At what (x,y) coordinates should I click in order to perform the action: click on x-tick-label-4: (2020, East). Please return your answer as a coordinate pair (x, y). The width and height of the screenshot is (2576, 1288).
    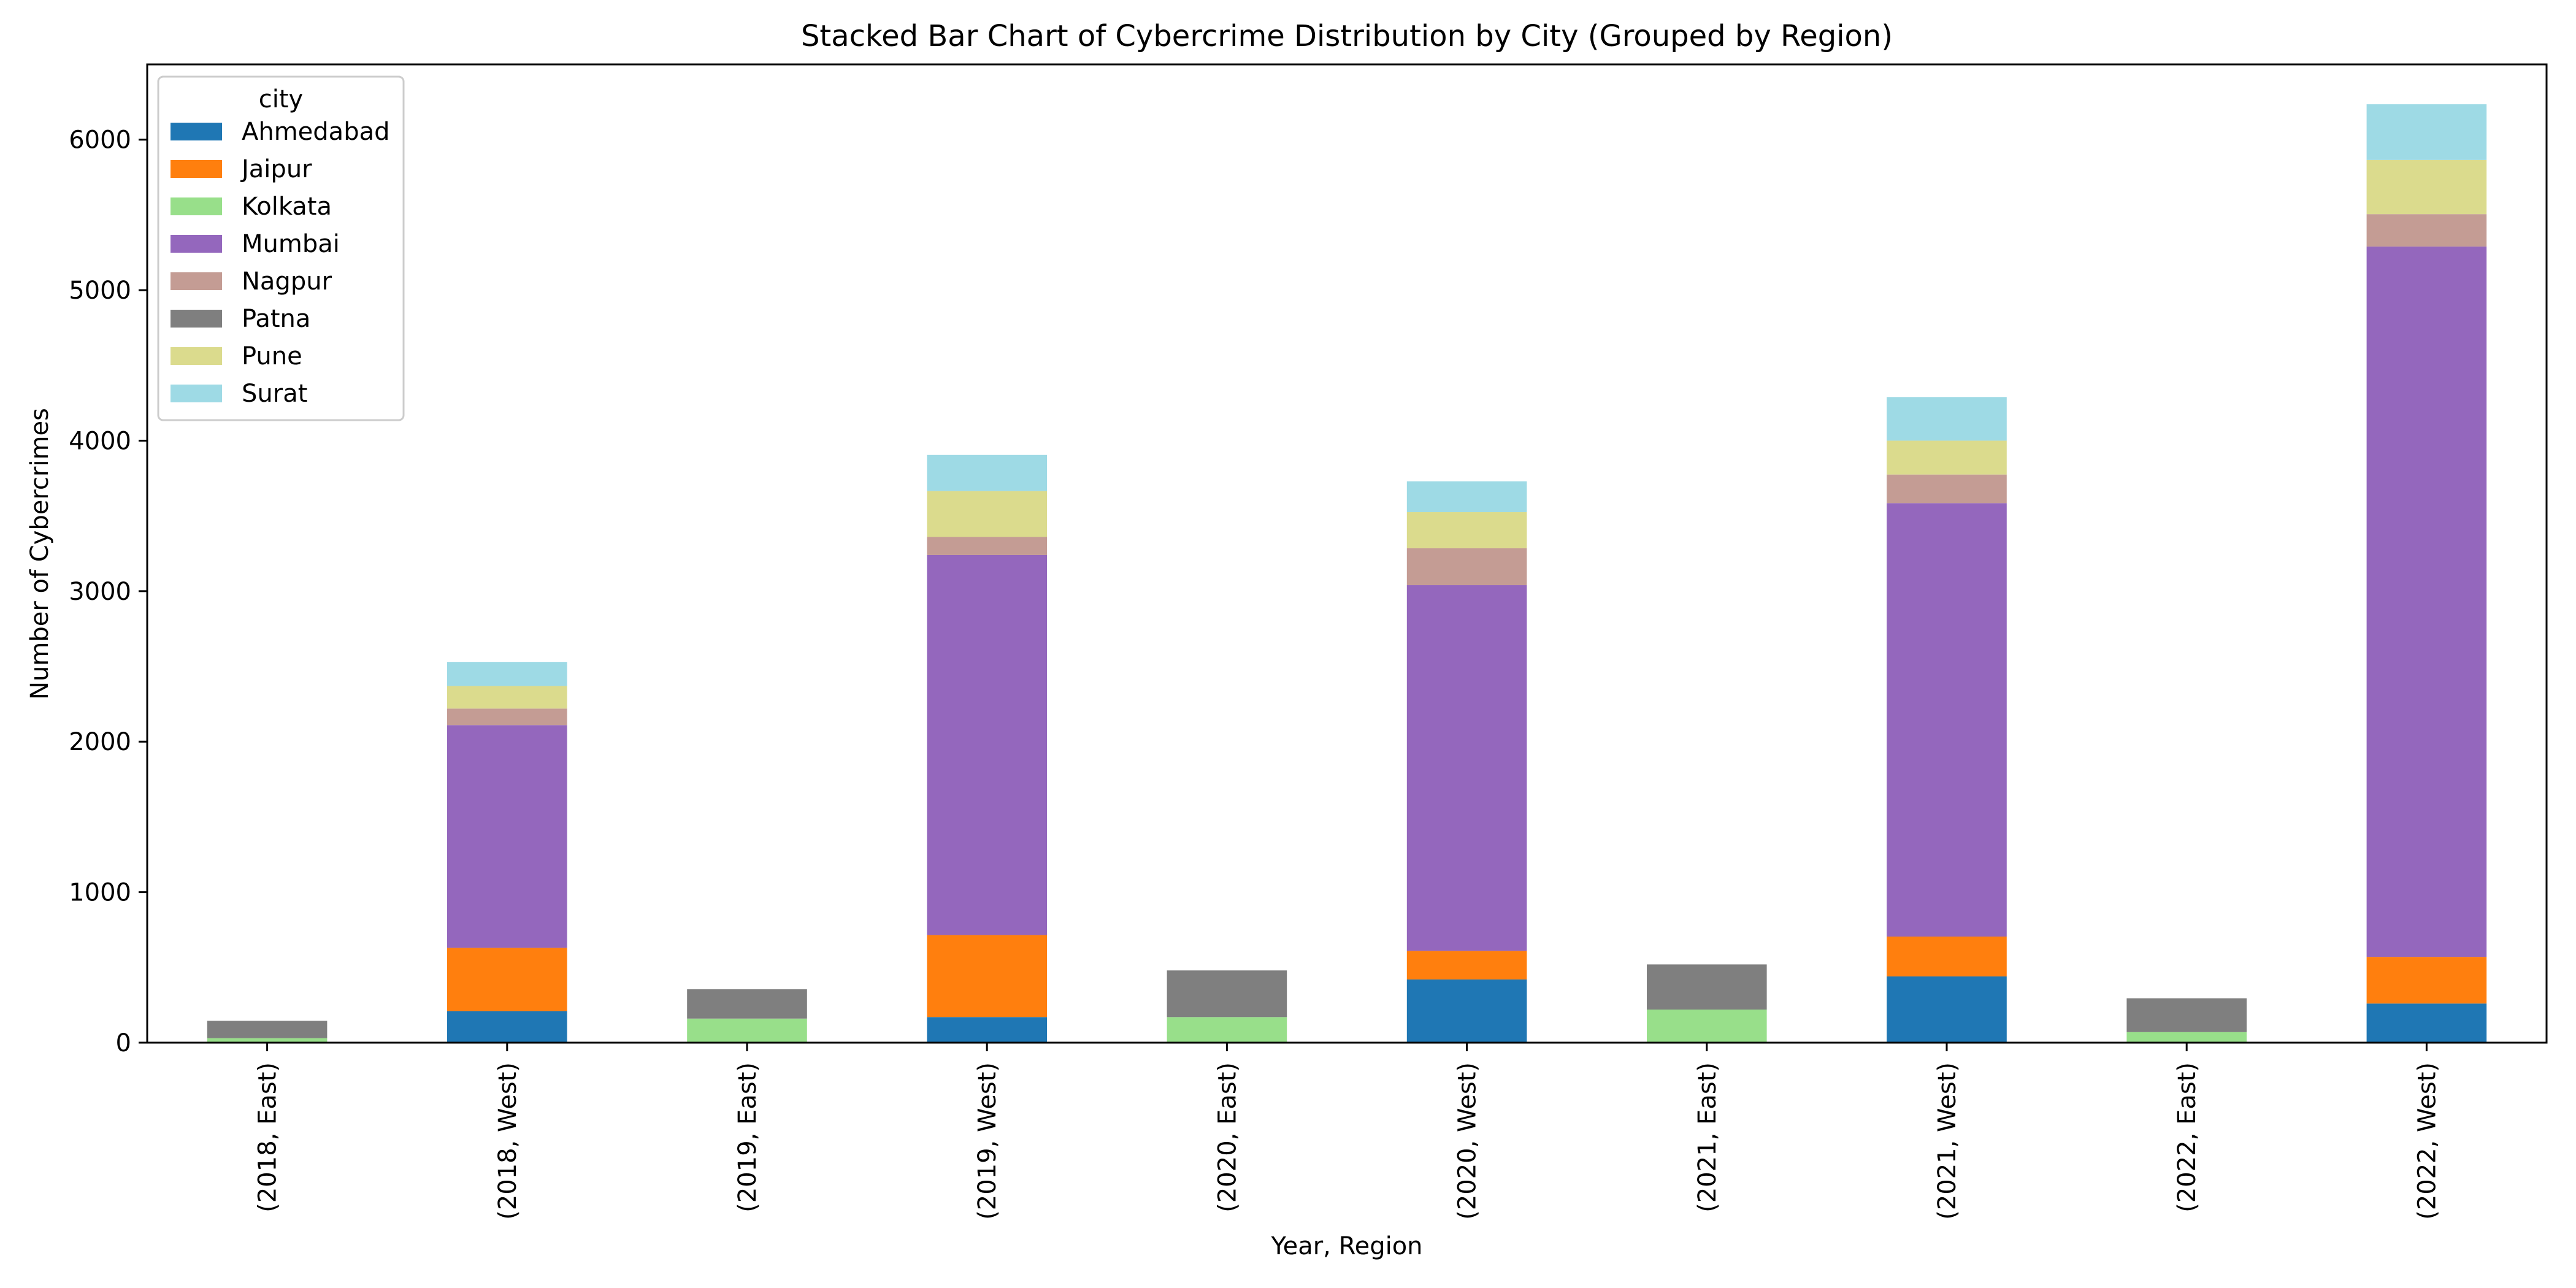
    Looking at the image, I should click on (1227, 1137).